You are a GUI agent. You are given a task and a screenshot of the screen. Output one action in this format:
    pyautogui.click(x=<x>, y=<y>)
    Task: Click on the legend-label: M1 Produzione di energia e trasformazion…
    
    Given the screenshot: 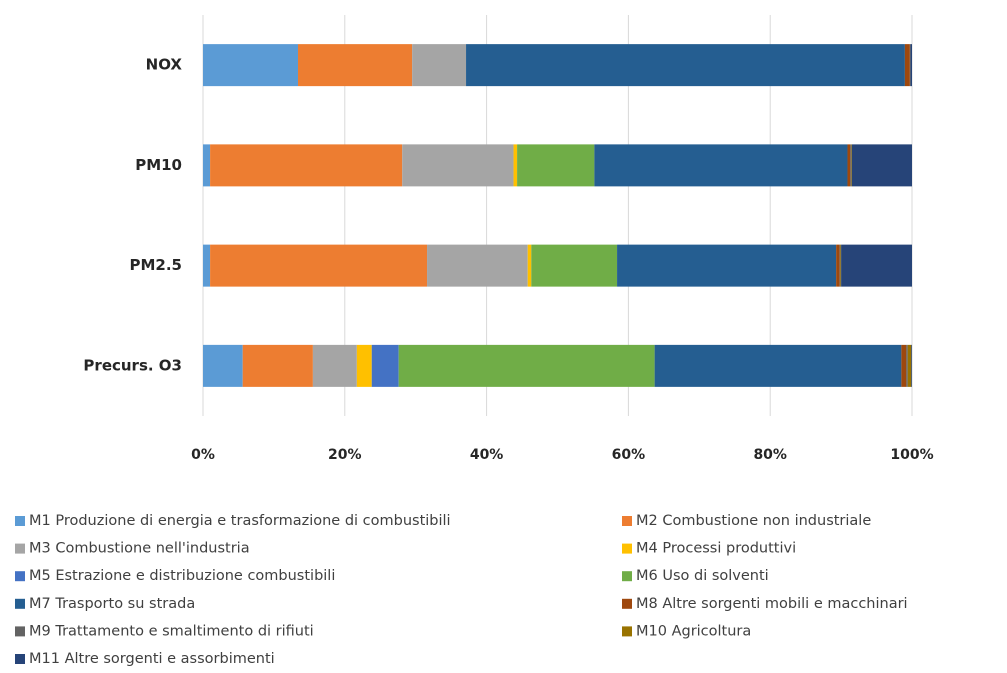 What is the action you would take?
    pyautogui.click(x=240, y=521)
    